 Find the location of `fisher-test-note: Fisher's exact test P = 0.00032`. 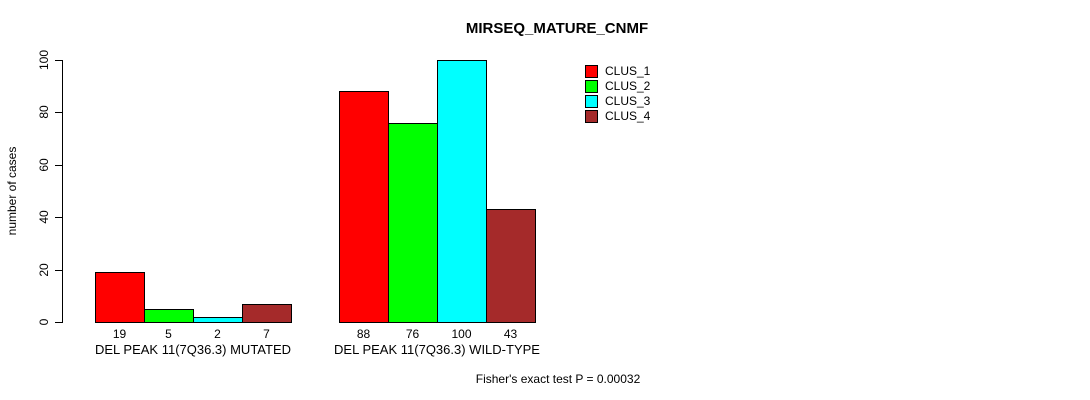

fisher-test-note: Fisher's exact test P = 0.00032 is located at coordinates (558, 379).